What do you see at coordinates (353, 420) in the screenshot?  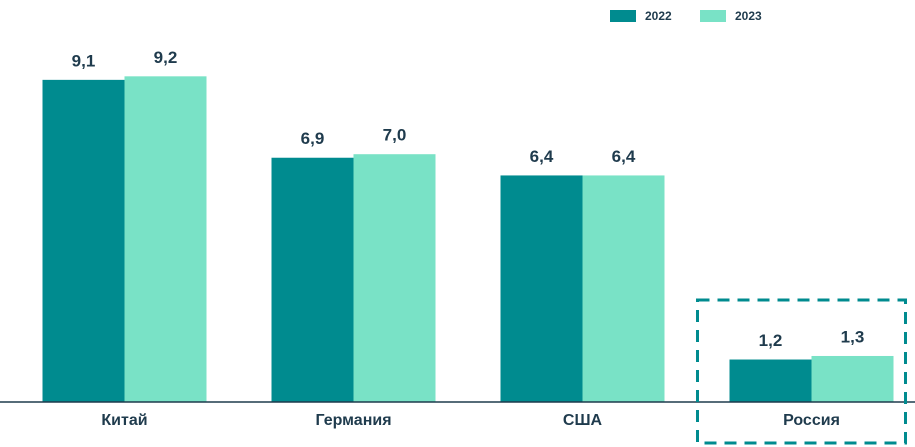 I see `x-tick-label: Германия` at bounding box center [353, 420].